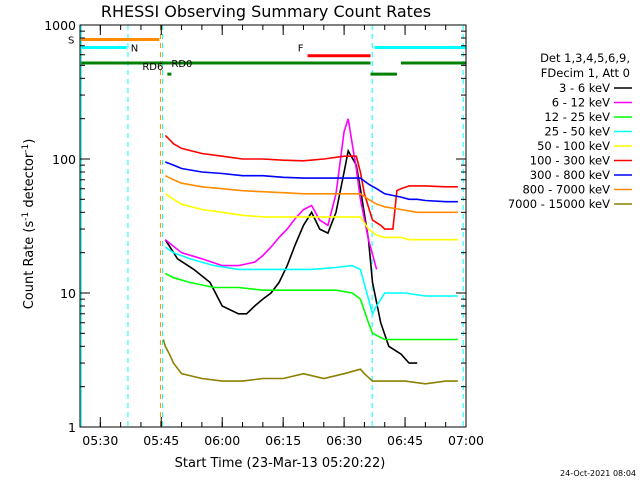  Describe the element at coordinates (581, 103) in the screenshot. I see `legend-entry-label: 6 - 12 keV` at that location.